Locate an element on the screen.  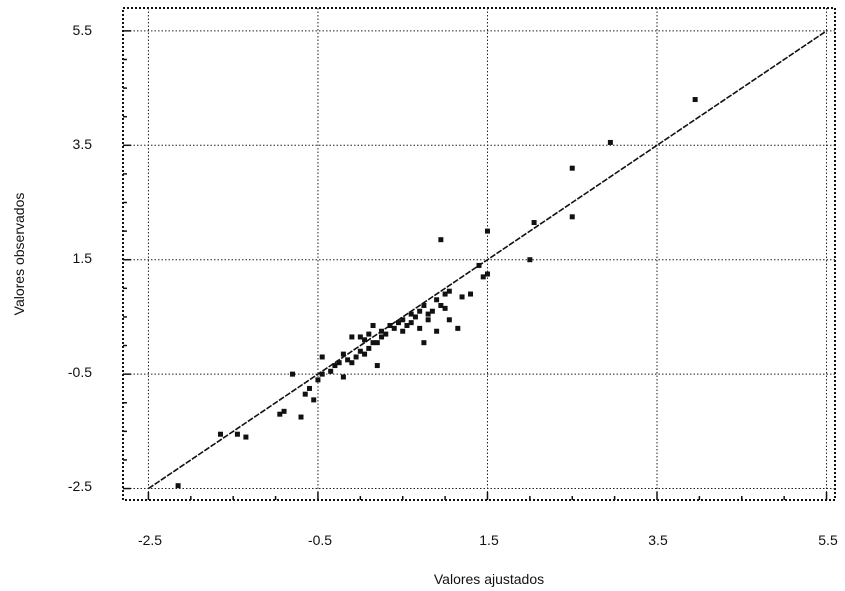
x-axis-label: Valores ajustados is located at coordinates (489, 579).